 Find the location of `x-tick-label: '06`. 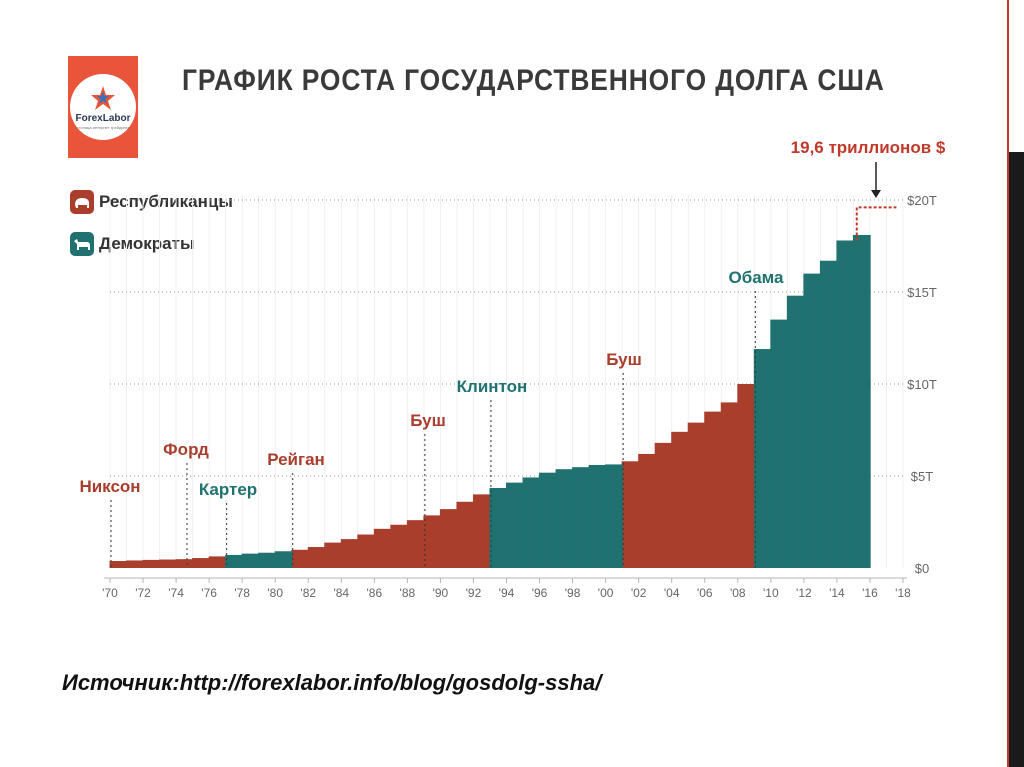

x-tick-label: '06 is located at coordinates (705, 593).